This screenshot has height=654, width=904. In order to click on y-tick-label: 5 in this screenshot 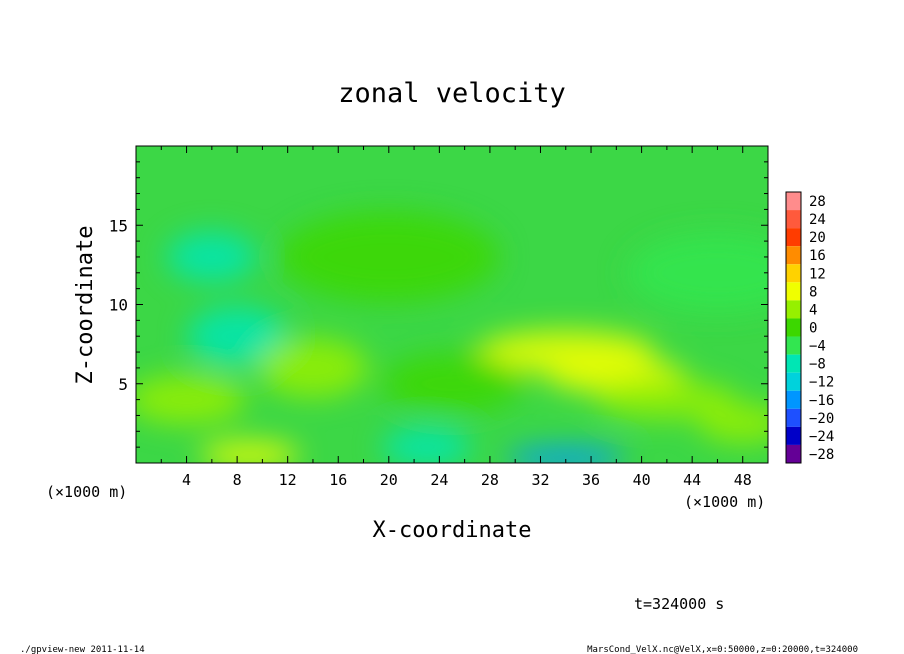, I will do `click(123, 384)`.